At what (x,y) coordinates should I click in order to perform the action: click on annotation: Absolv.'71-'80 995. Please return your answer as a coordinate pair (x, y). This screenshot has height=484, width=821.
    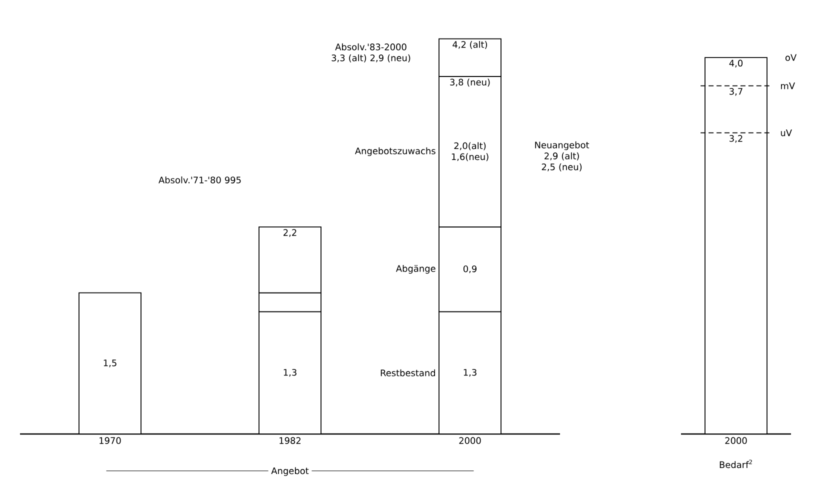
    Looking at the image, I should click on (199, 180).